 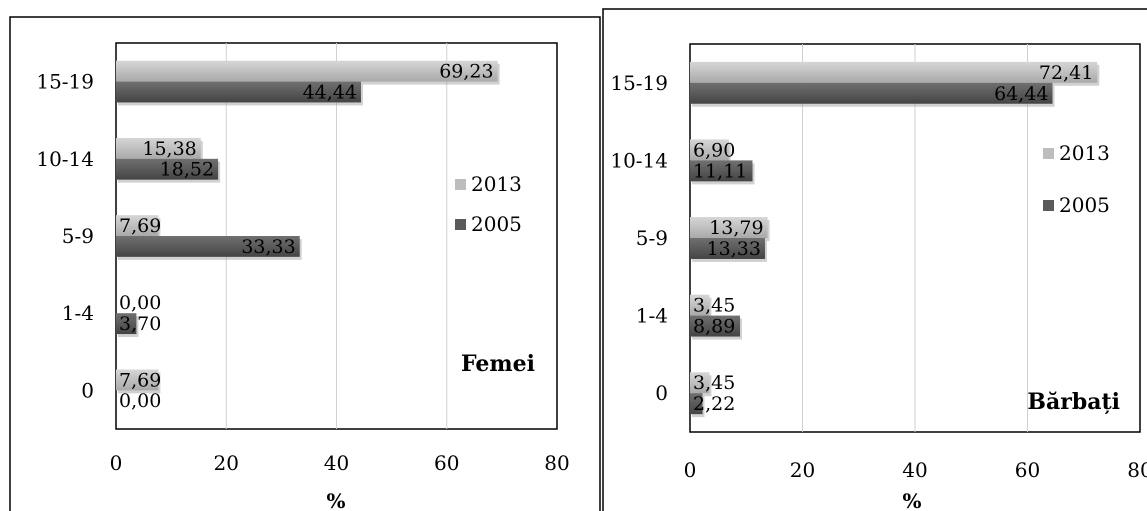 I want to click on data-label: 13,33, so click(x=734, y=249).